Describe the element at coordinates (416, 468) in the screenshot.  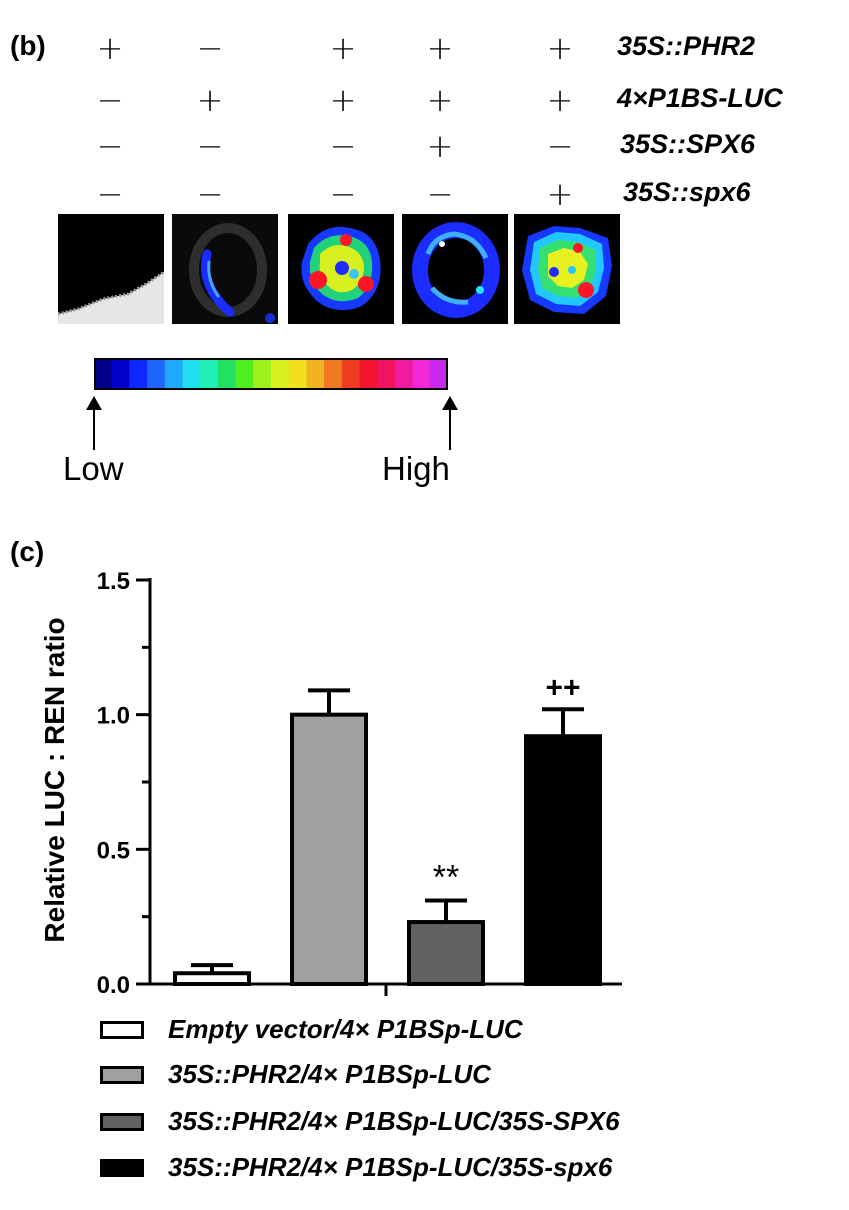
I see `scale-high-label: High` at that location.